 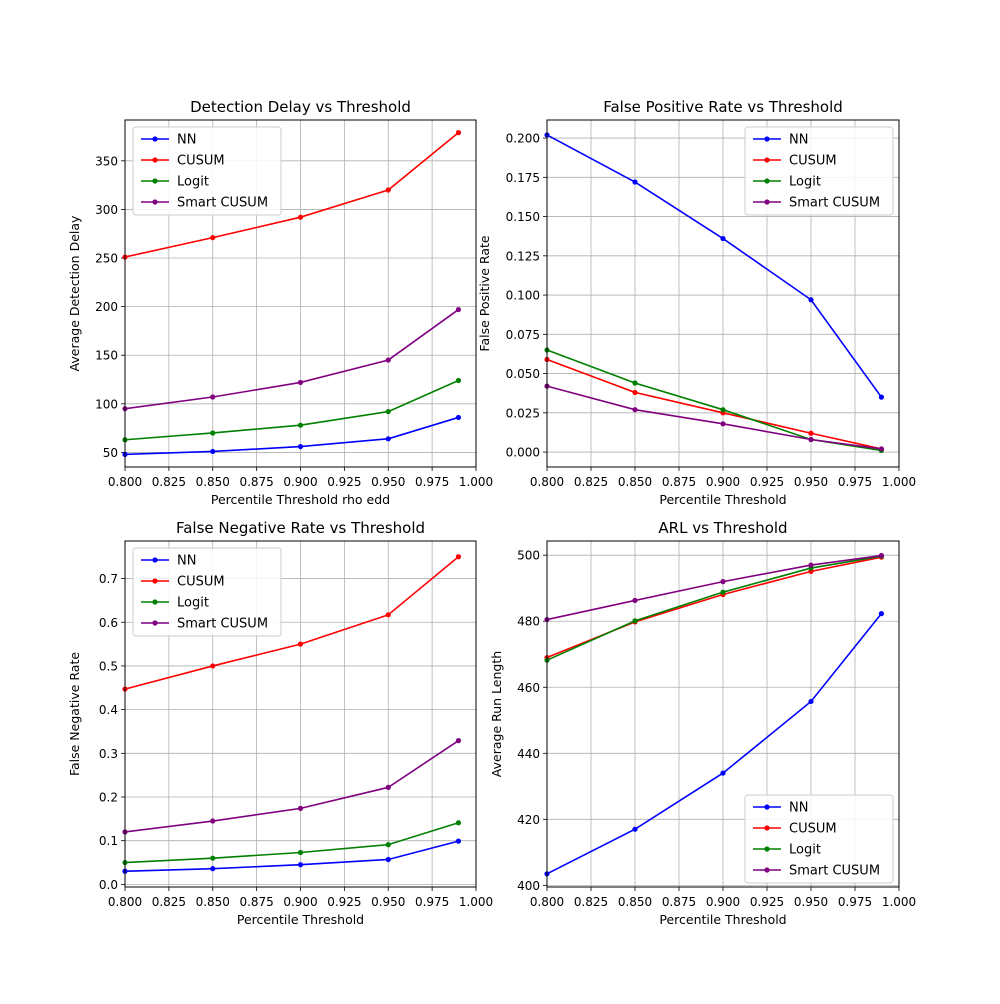 I want to click on y-tick-label: 200, so click(x=106, y=307).